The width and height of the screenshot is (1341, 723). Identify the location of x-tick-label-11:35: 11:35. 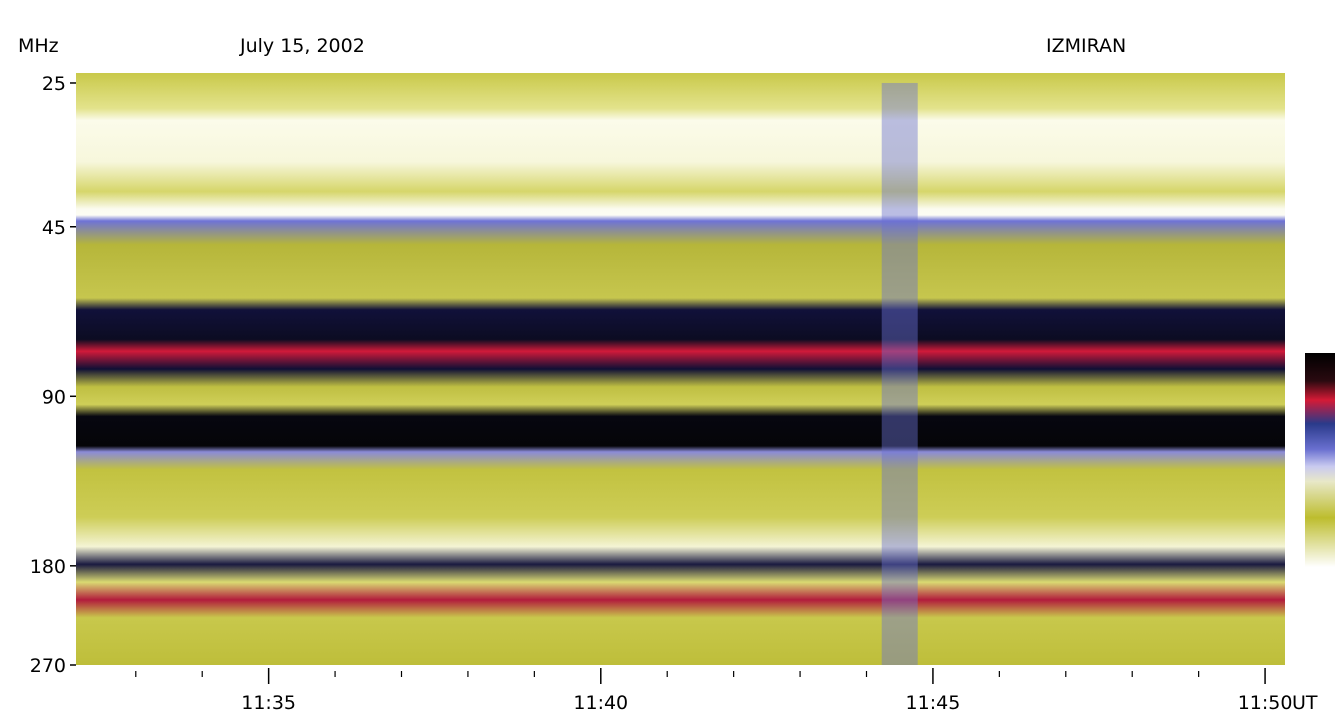
(268, 703).